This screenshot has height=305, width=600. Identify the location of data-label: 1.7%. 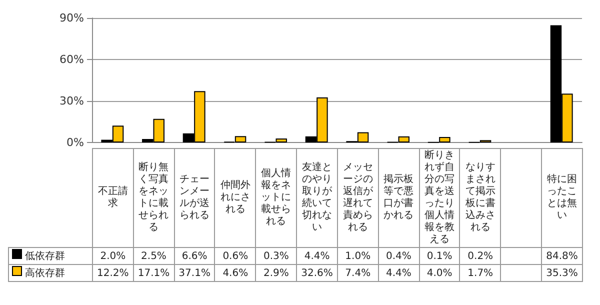
(480, 273).